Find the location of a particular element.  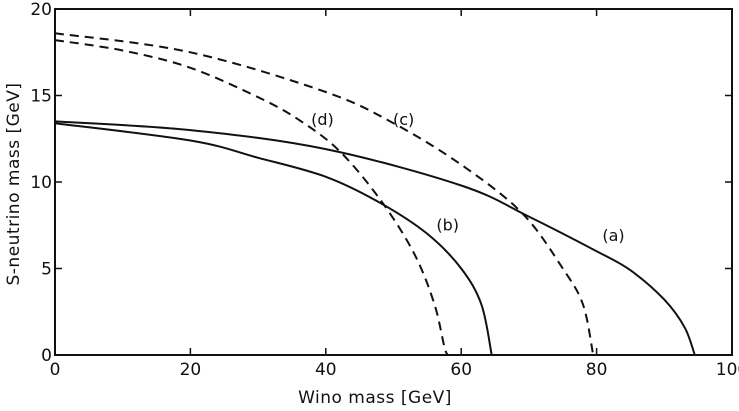

x-tick-label: 0 is located at coordinates (55, 370).